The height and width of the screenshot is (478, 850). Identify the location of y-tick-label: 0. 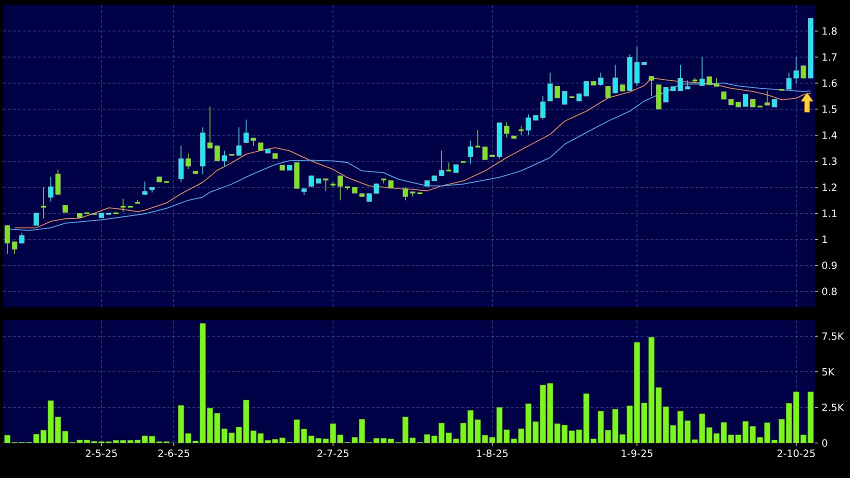
(825, 443).